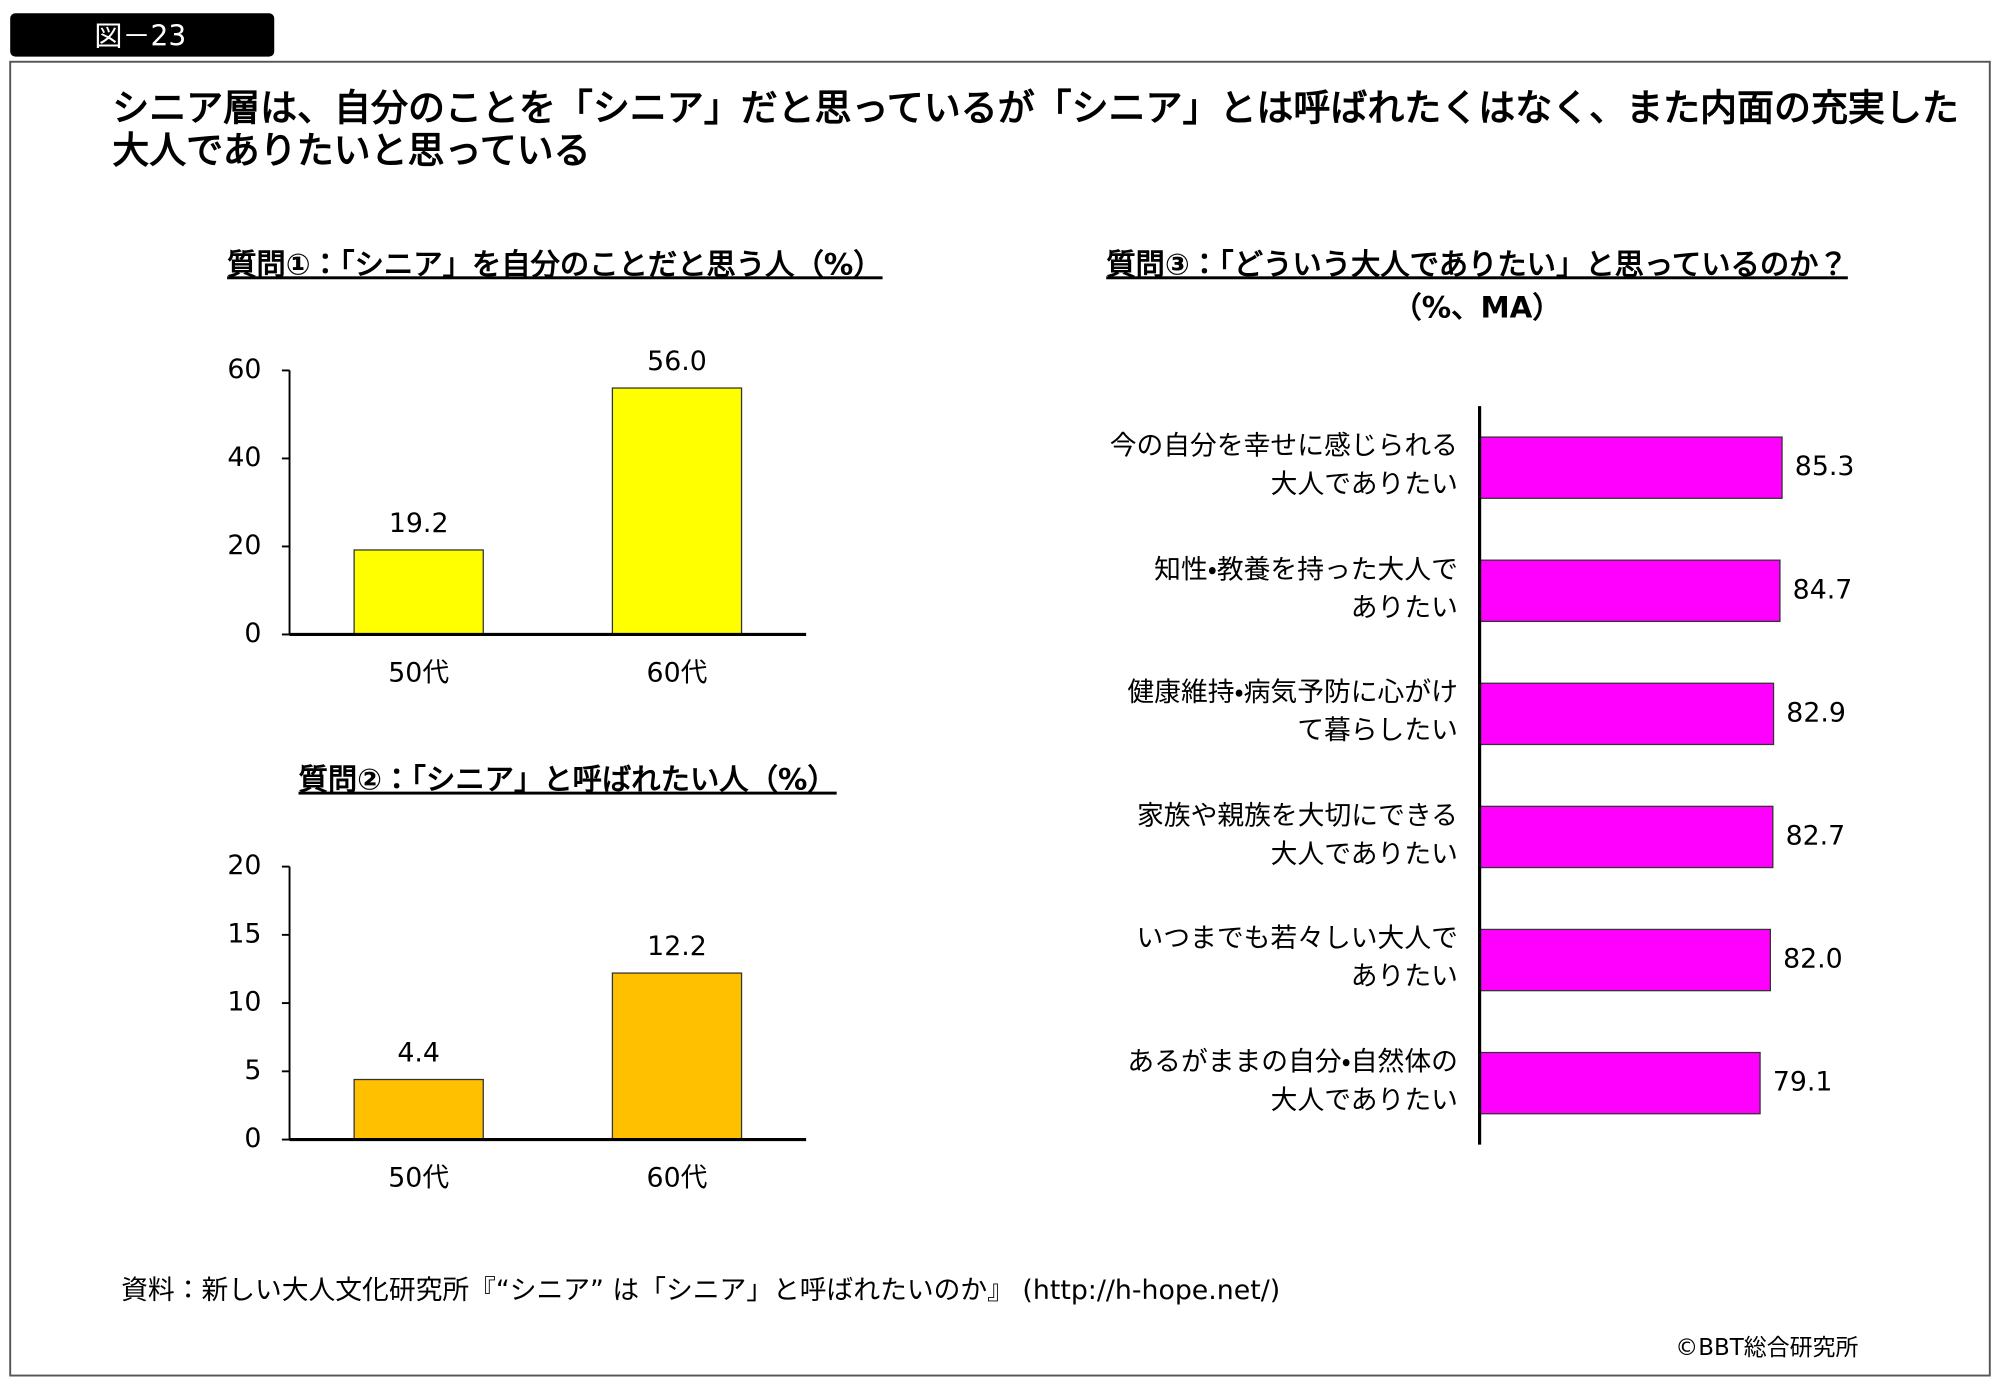 This screenshot has width=2000, height=1385. I want to click on category-label: 家族や親族を大切にできる 大人でありたい, so click(1297, 834).